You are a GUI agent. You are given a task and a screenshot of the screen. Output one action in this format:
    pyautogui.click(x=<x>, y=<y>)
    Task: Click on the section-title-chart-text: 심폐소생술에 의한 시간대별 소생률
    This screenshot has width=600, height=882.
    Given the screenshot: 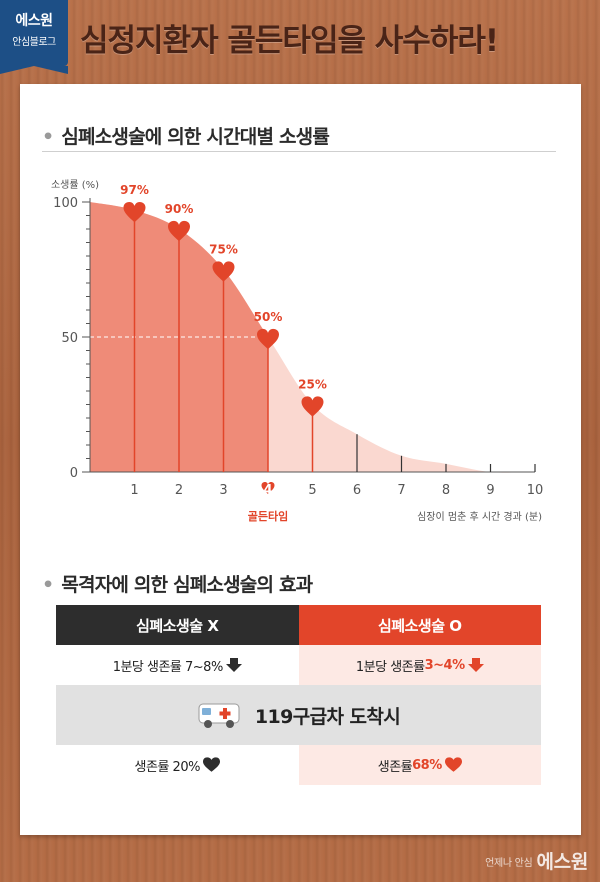 What is the action you would take?
    pyautogui.click(x=195, y=137)
    